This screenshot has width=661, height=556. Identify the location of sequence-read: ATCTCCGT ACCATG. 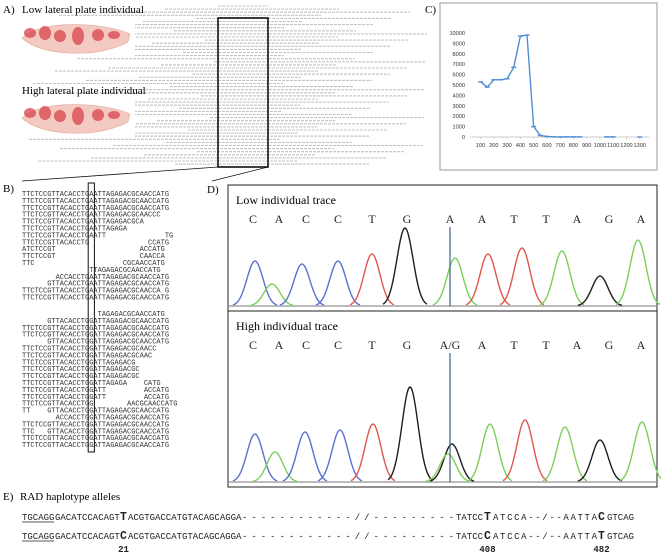
(93, 250).